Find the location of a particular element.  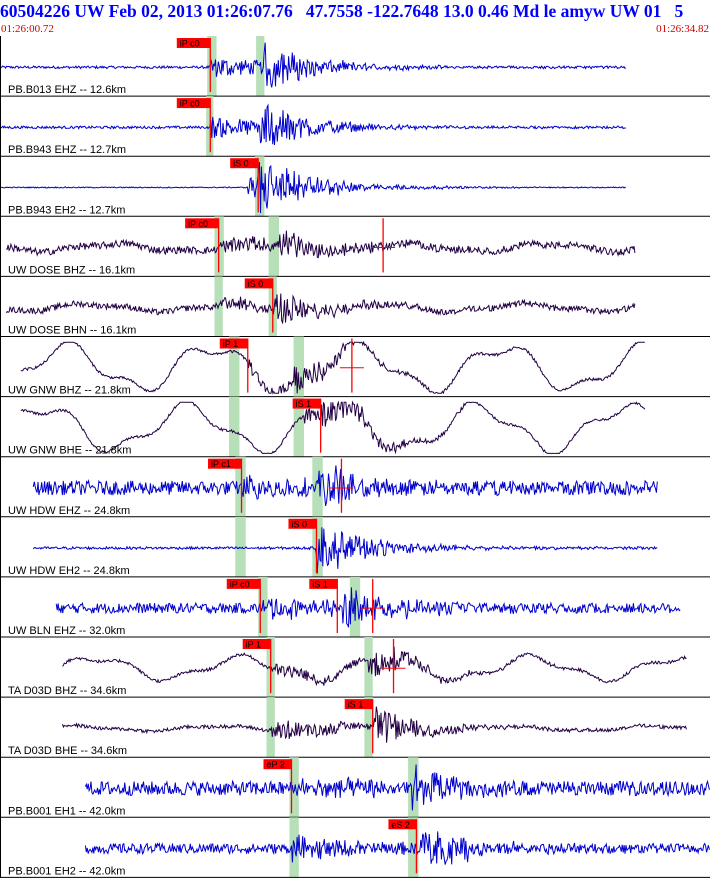

station-label: TA D03D BHZ -- 34.6km is located at coordinates (67, 691).